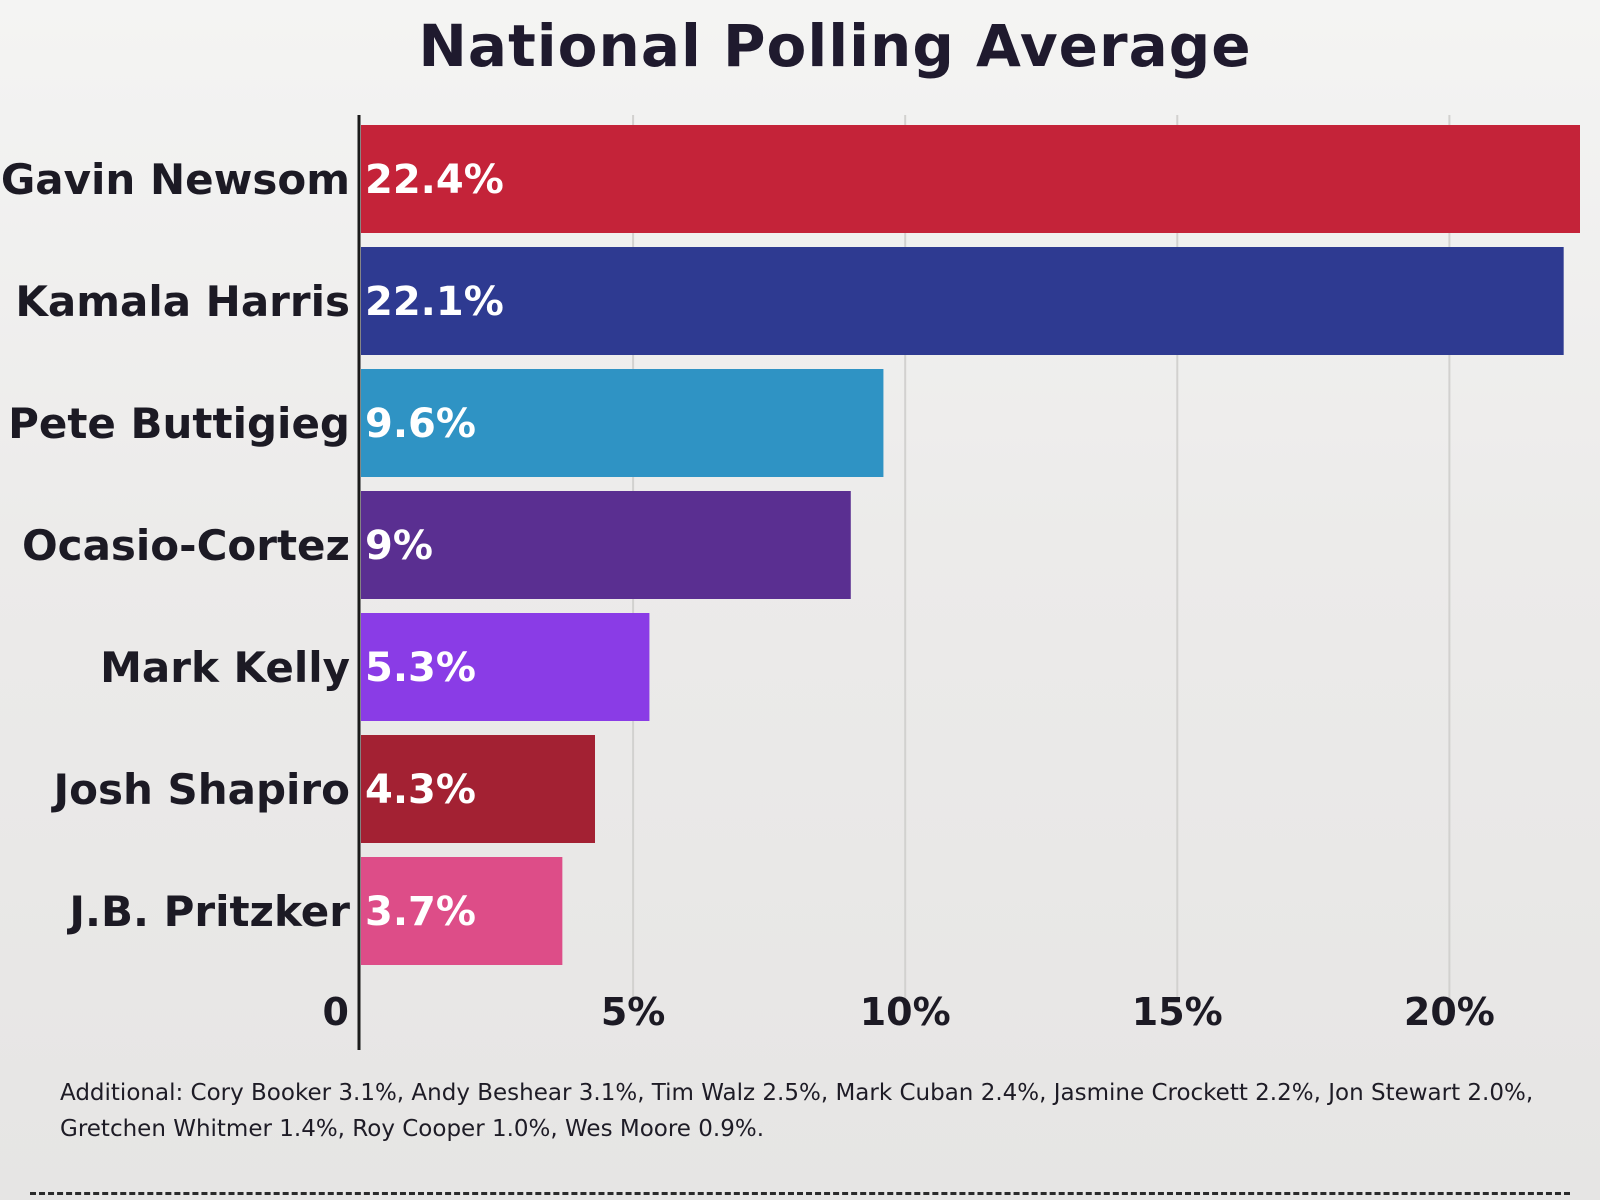  What do you see at coordinates (434, 180) in the screenshot?
I see `value-label-gavin-newsom: 22.4%` at bounding box center [434, 180].